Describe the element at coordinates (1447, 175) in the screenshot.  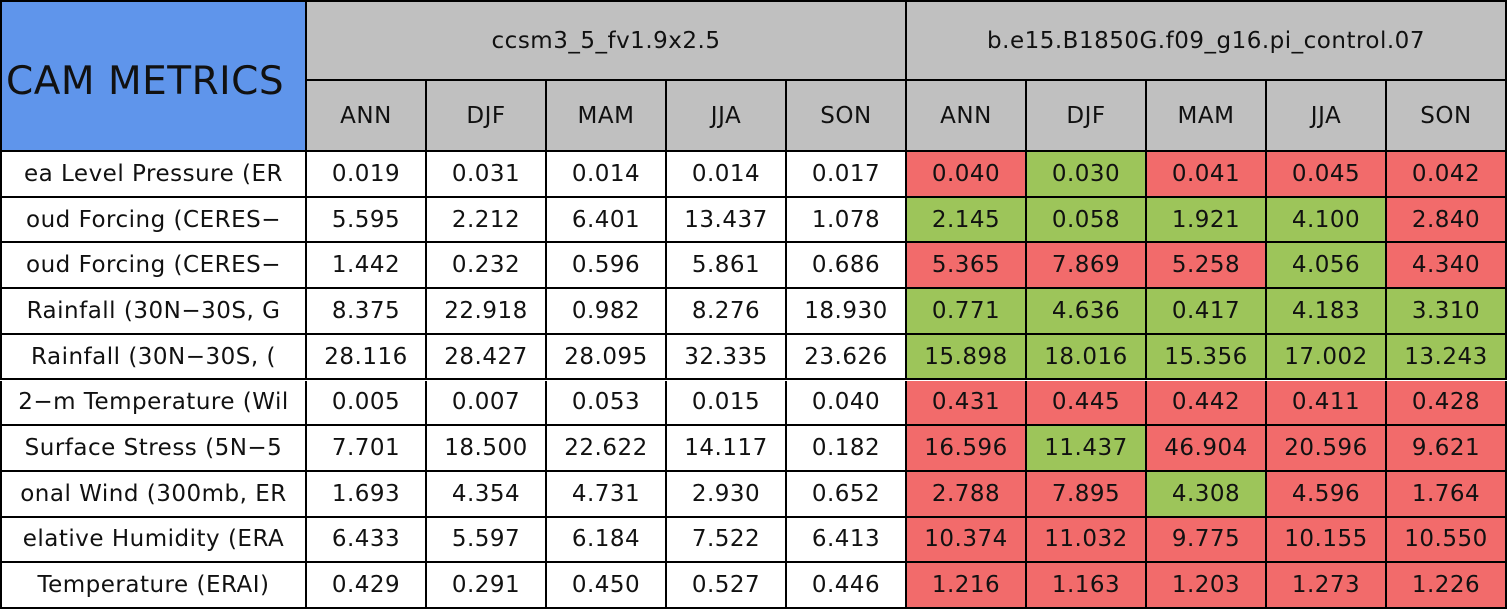
I see `value-cell: 0.042` at that location.